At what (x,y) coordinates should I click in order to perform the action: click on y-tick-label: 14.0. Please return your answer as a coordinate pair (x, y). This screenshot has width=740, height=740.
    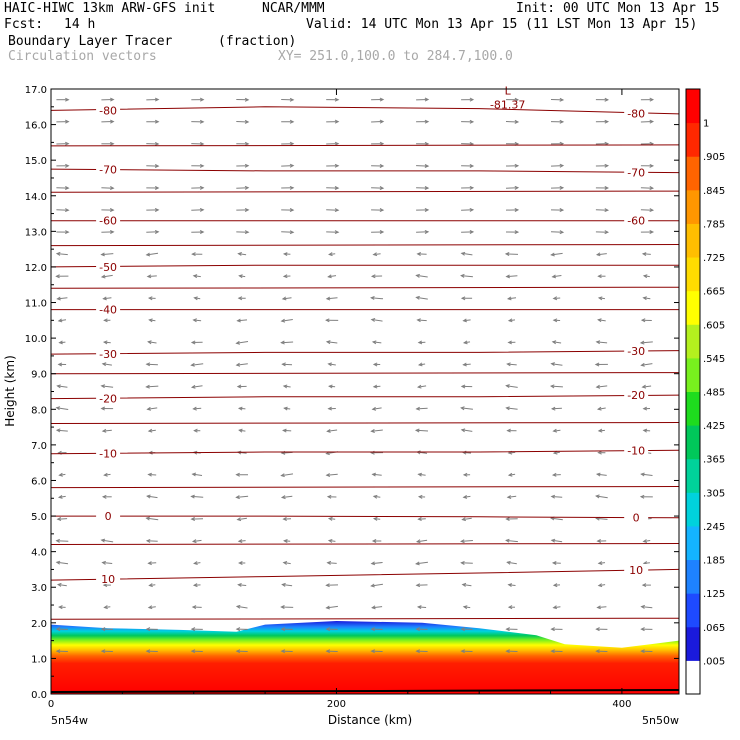
    Looking at the image, I should click on (36, 197).